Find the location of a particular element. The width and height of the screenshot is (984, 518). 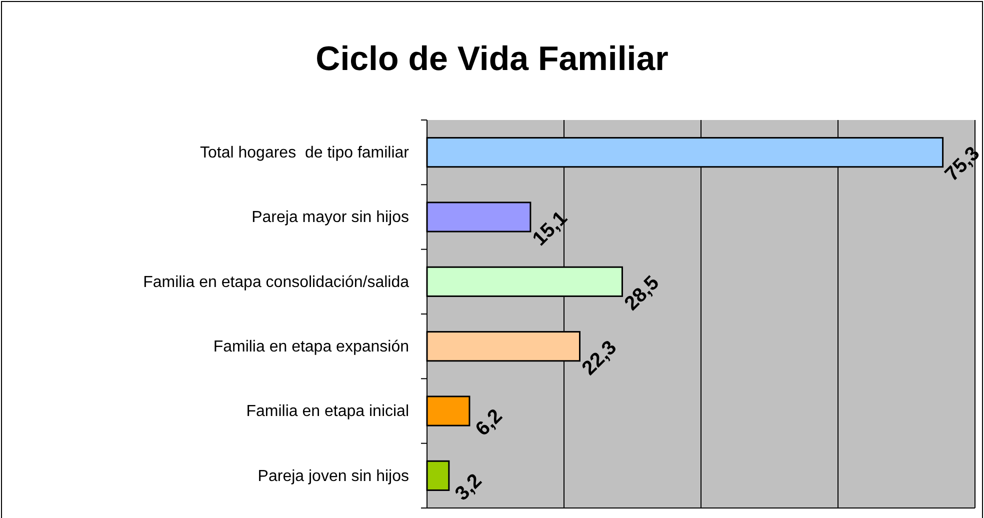

data-label: 75,3 is located at coordinates (962, 164).